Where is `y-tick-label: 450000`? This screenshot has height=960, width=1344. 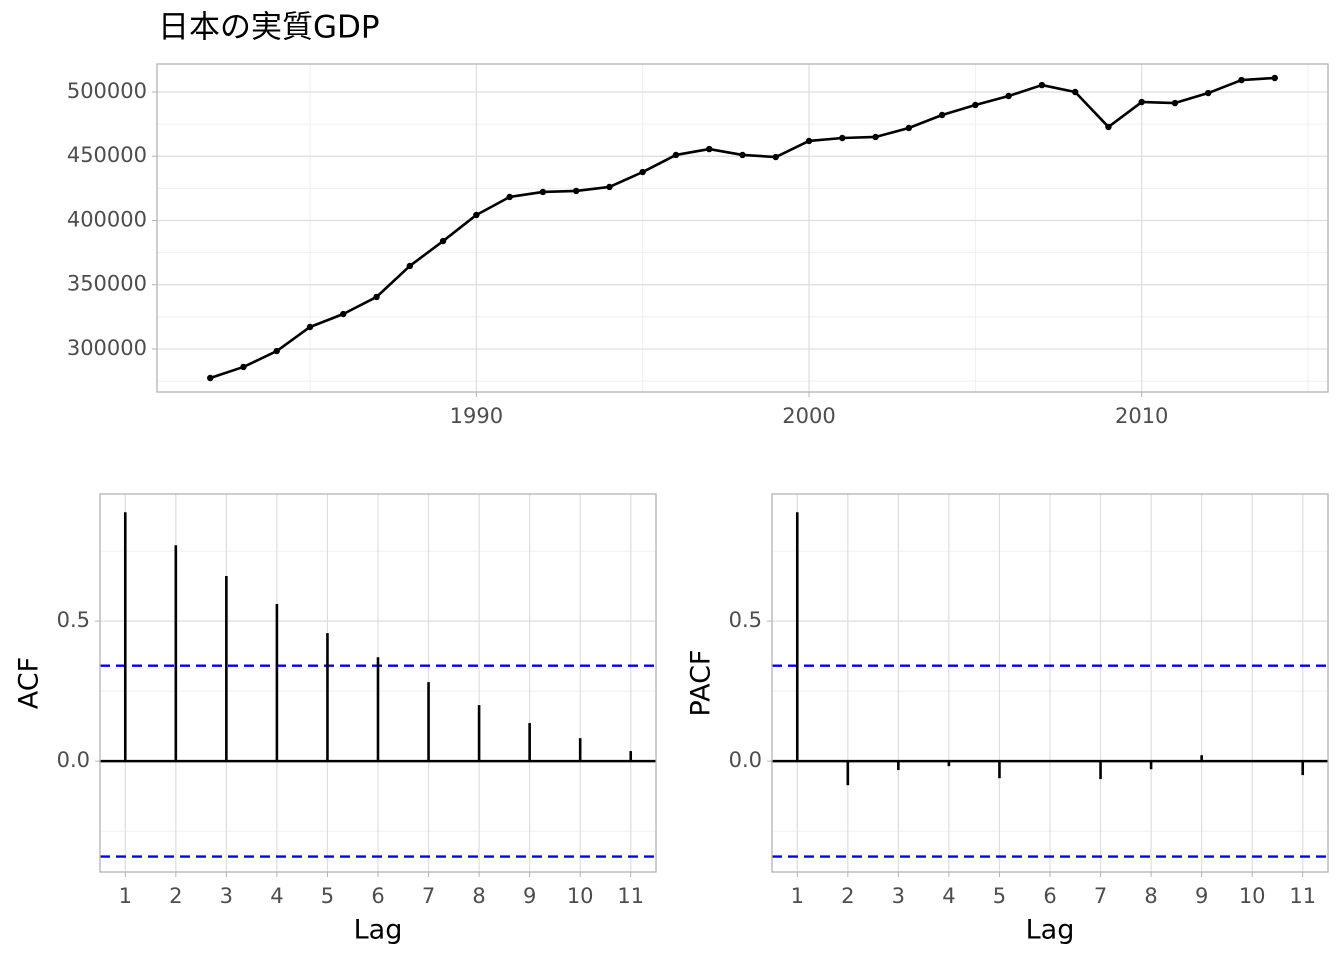 y-tick-label: 450000 is located at coordinates (107, 155).